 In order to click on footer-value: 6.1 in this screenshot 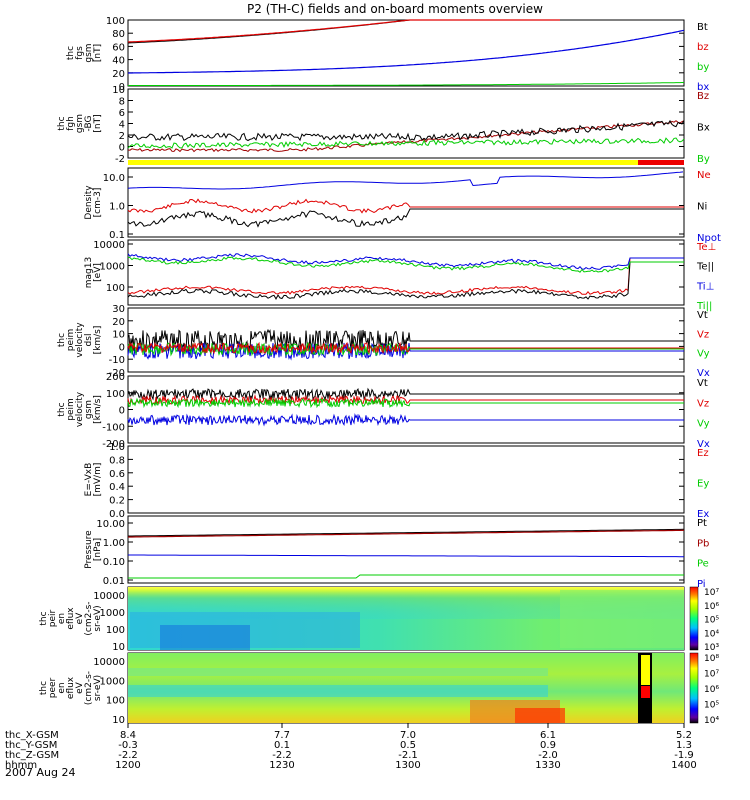, I will do `click(548, 735)`.